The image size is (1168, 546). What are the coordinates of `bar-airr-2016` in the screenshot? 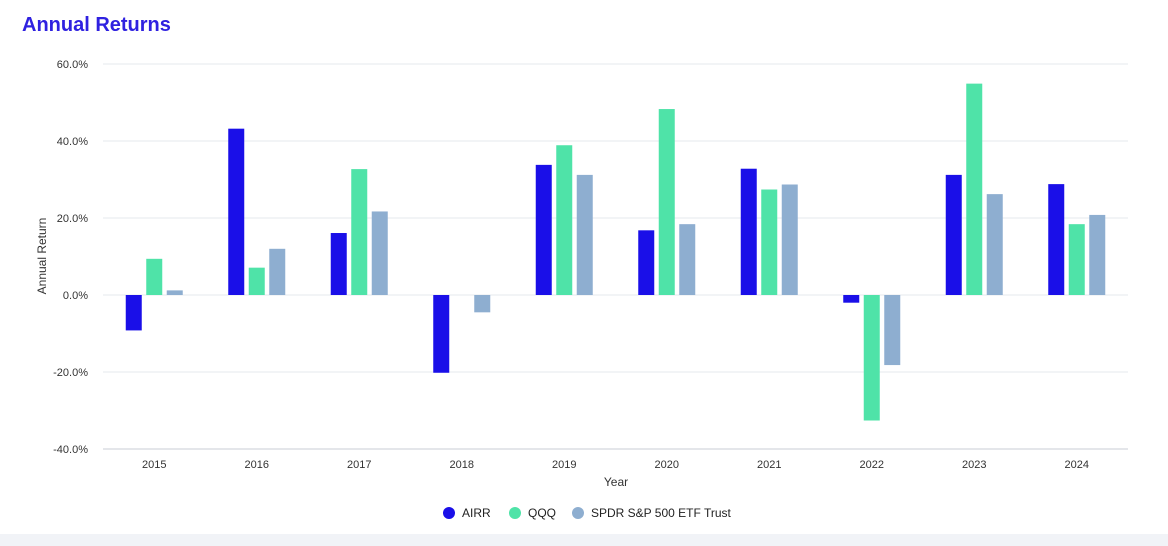 It's located at (236, 211).